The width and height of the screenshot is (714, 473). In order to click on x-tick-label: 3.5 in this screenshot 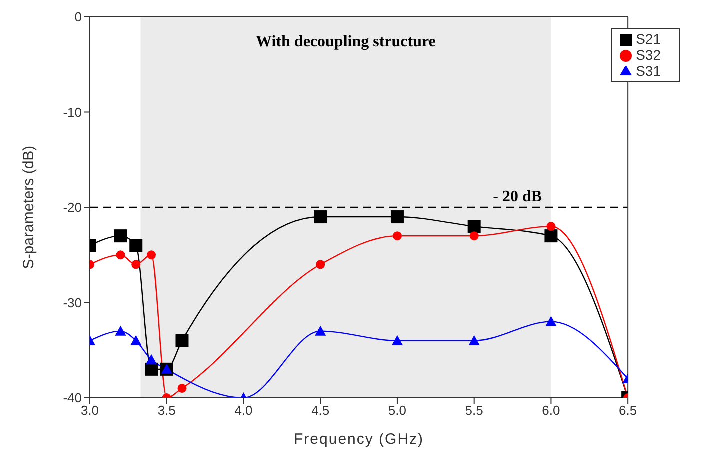, I will do `click(167, 410)`.